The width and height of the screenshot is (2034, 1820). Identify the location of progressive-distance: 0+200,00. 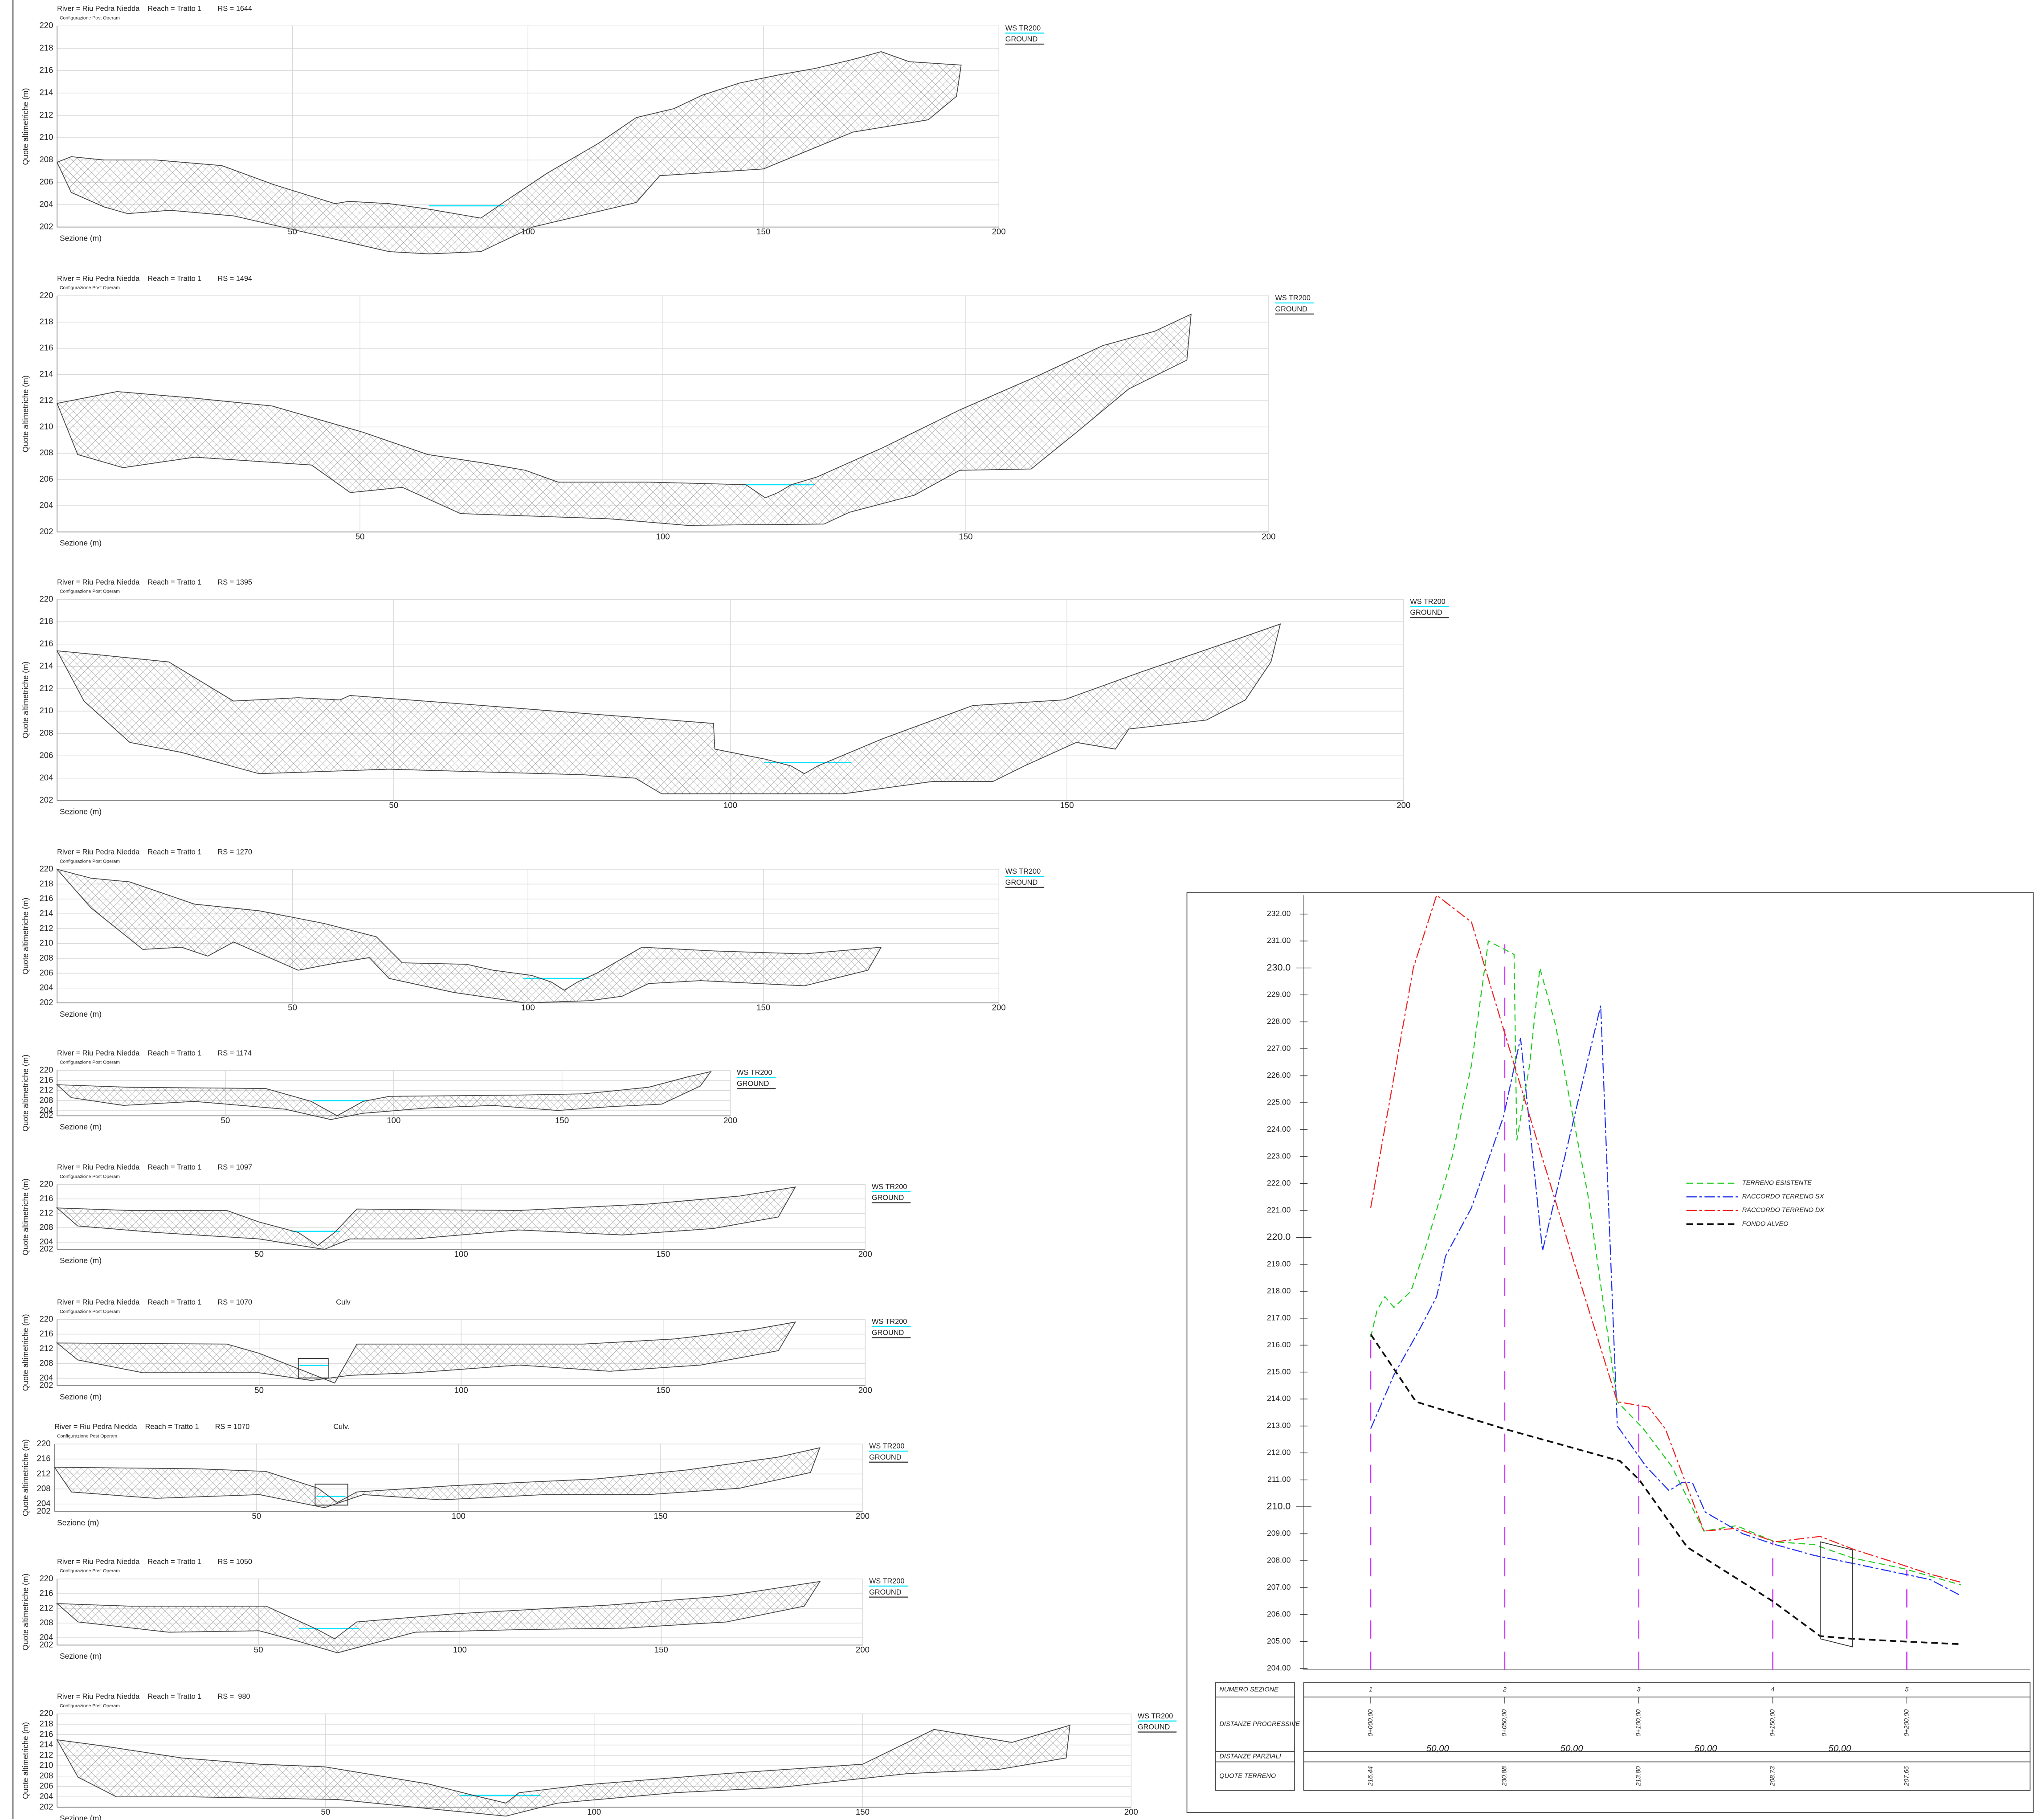
(1907, 1723).